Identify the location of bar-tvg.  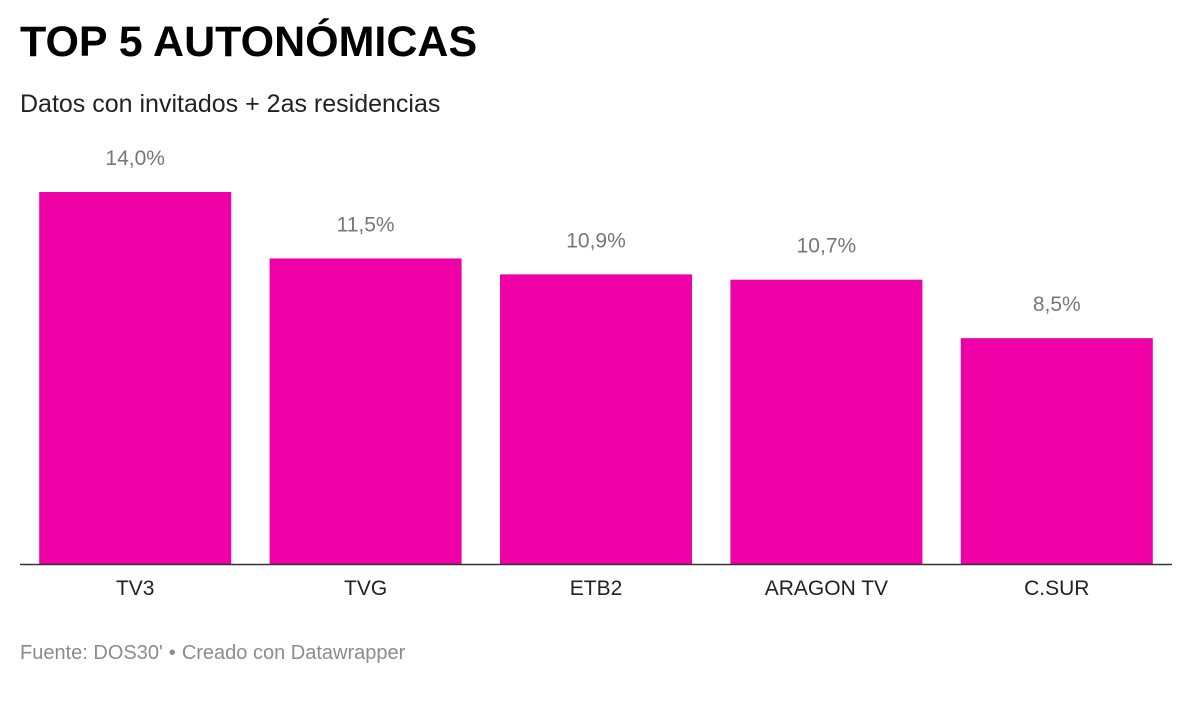
(365, 411).